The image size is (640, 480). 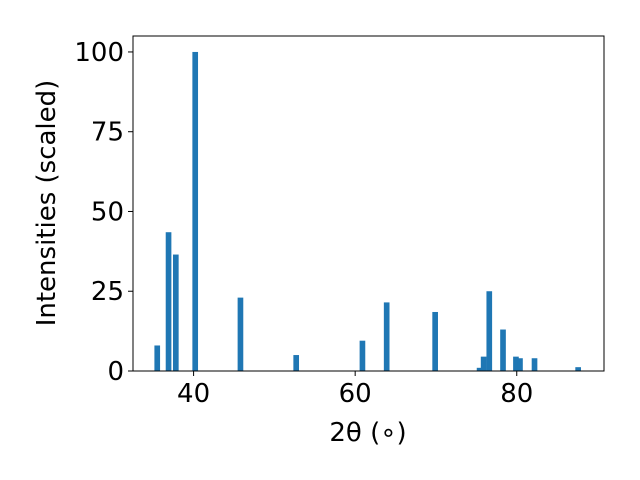 I want to click on y-axis-ticks: 0 25 50 75 100, so click(x=103, y=212).